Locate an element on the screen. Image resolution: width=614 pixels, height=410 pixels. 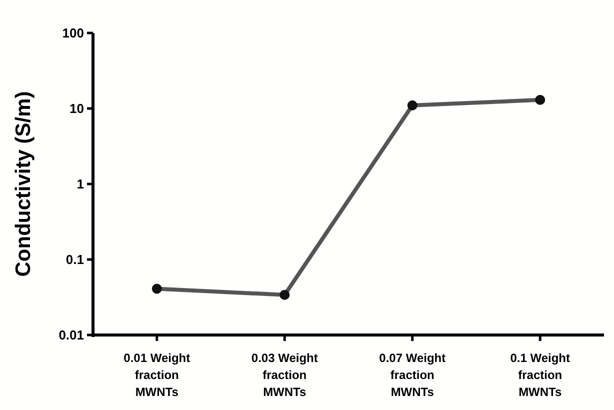
y-tick-label: 0.01 is located at coordinates (71, 335).